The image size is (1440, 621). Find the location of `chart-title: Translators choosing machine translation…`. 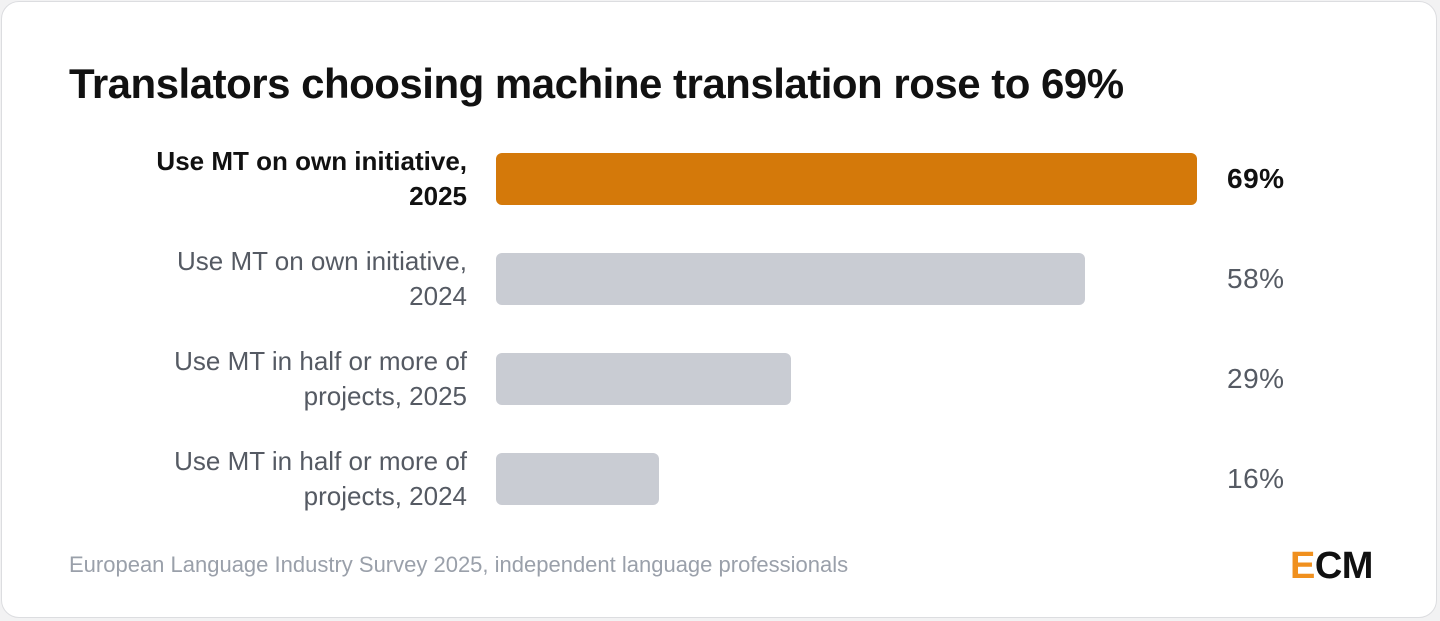

chart-title: Translators choosing machine translation… is located at coordinates (596, 83).